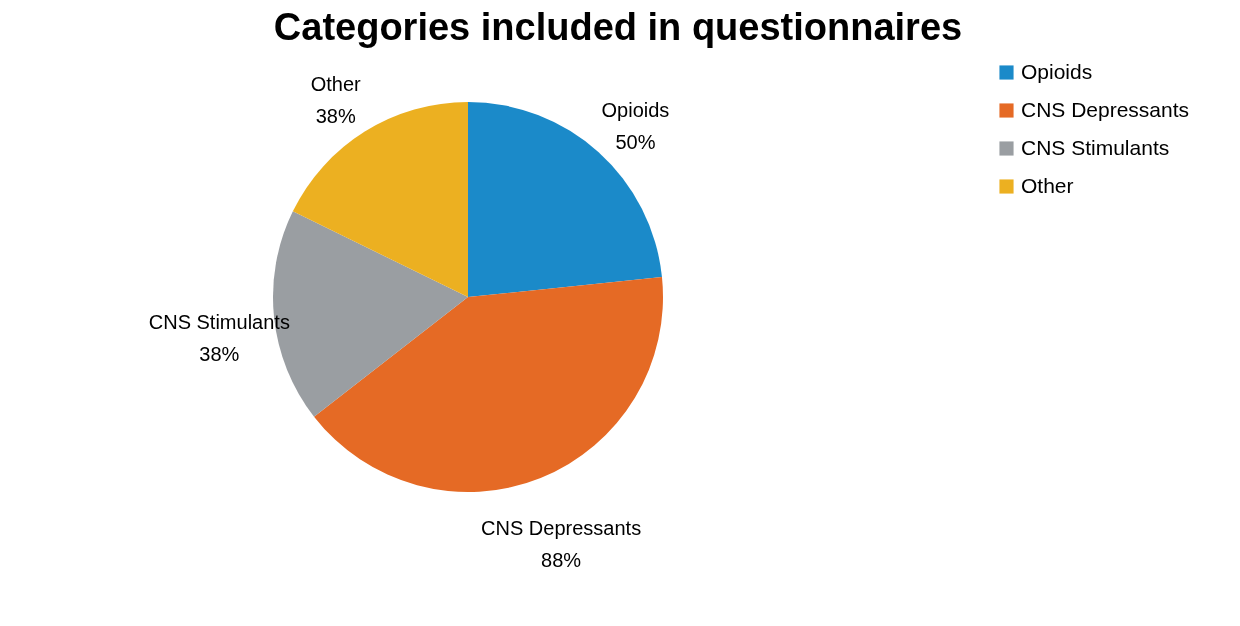 This screenshot has width=1240, height=626. What do you see at coordinates (635, 142) in the screenshot?
I see `data-label: 50%` at bounding box center [635, 142].